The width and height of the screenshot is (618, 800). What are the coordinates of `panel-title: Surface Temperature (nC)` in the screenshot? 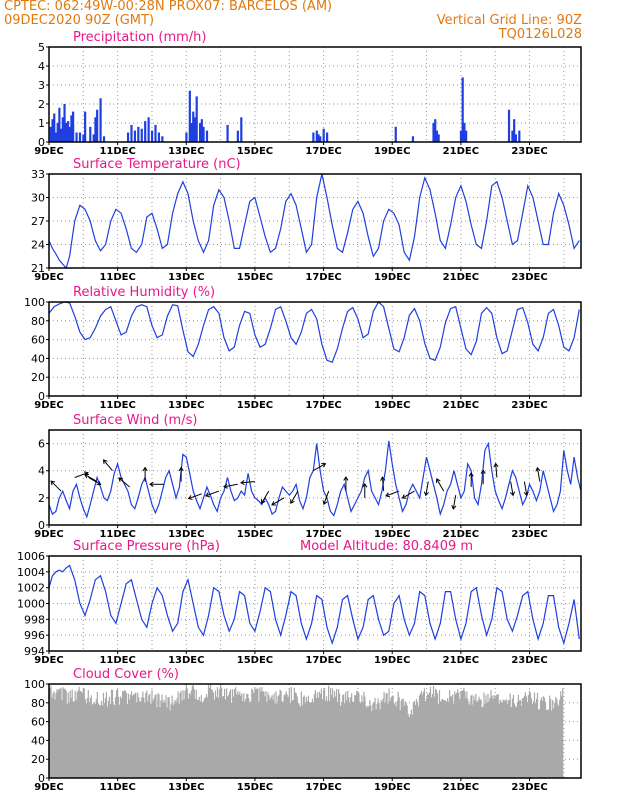 It's located at (157, 164).